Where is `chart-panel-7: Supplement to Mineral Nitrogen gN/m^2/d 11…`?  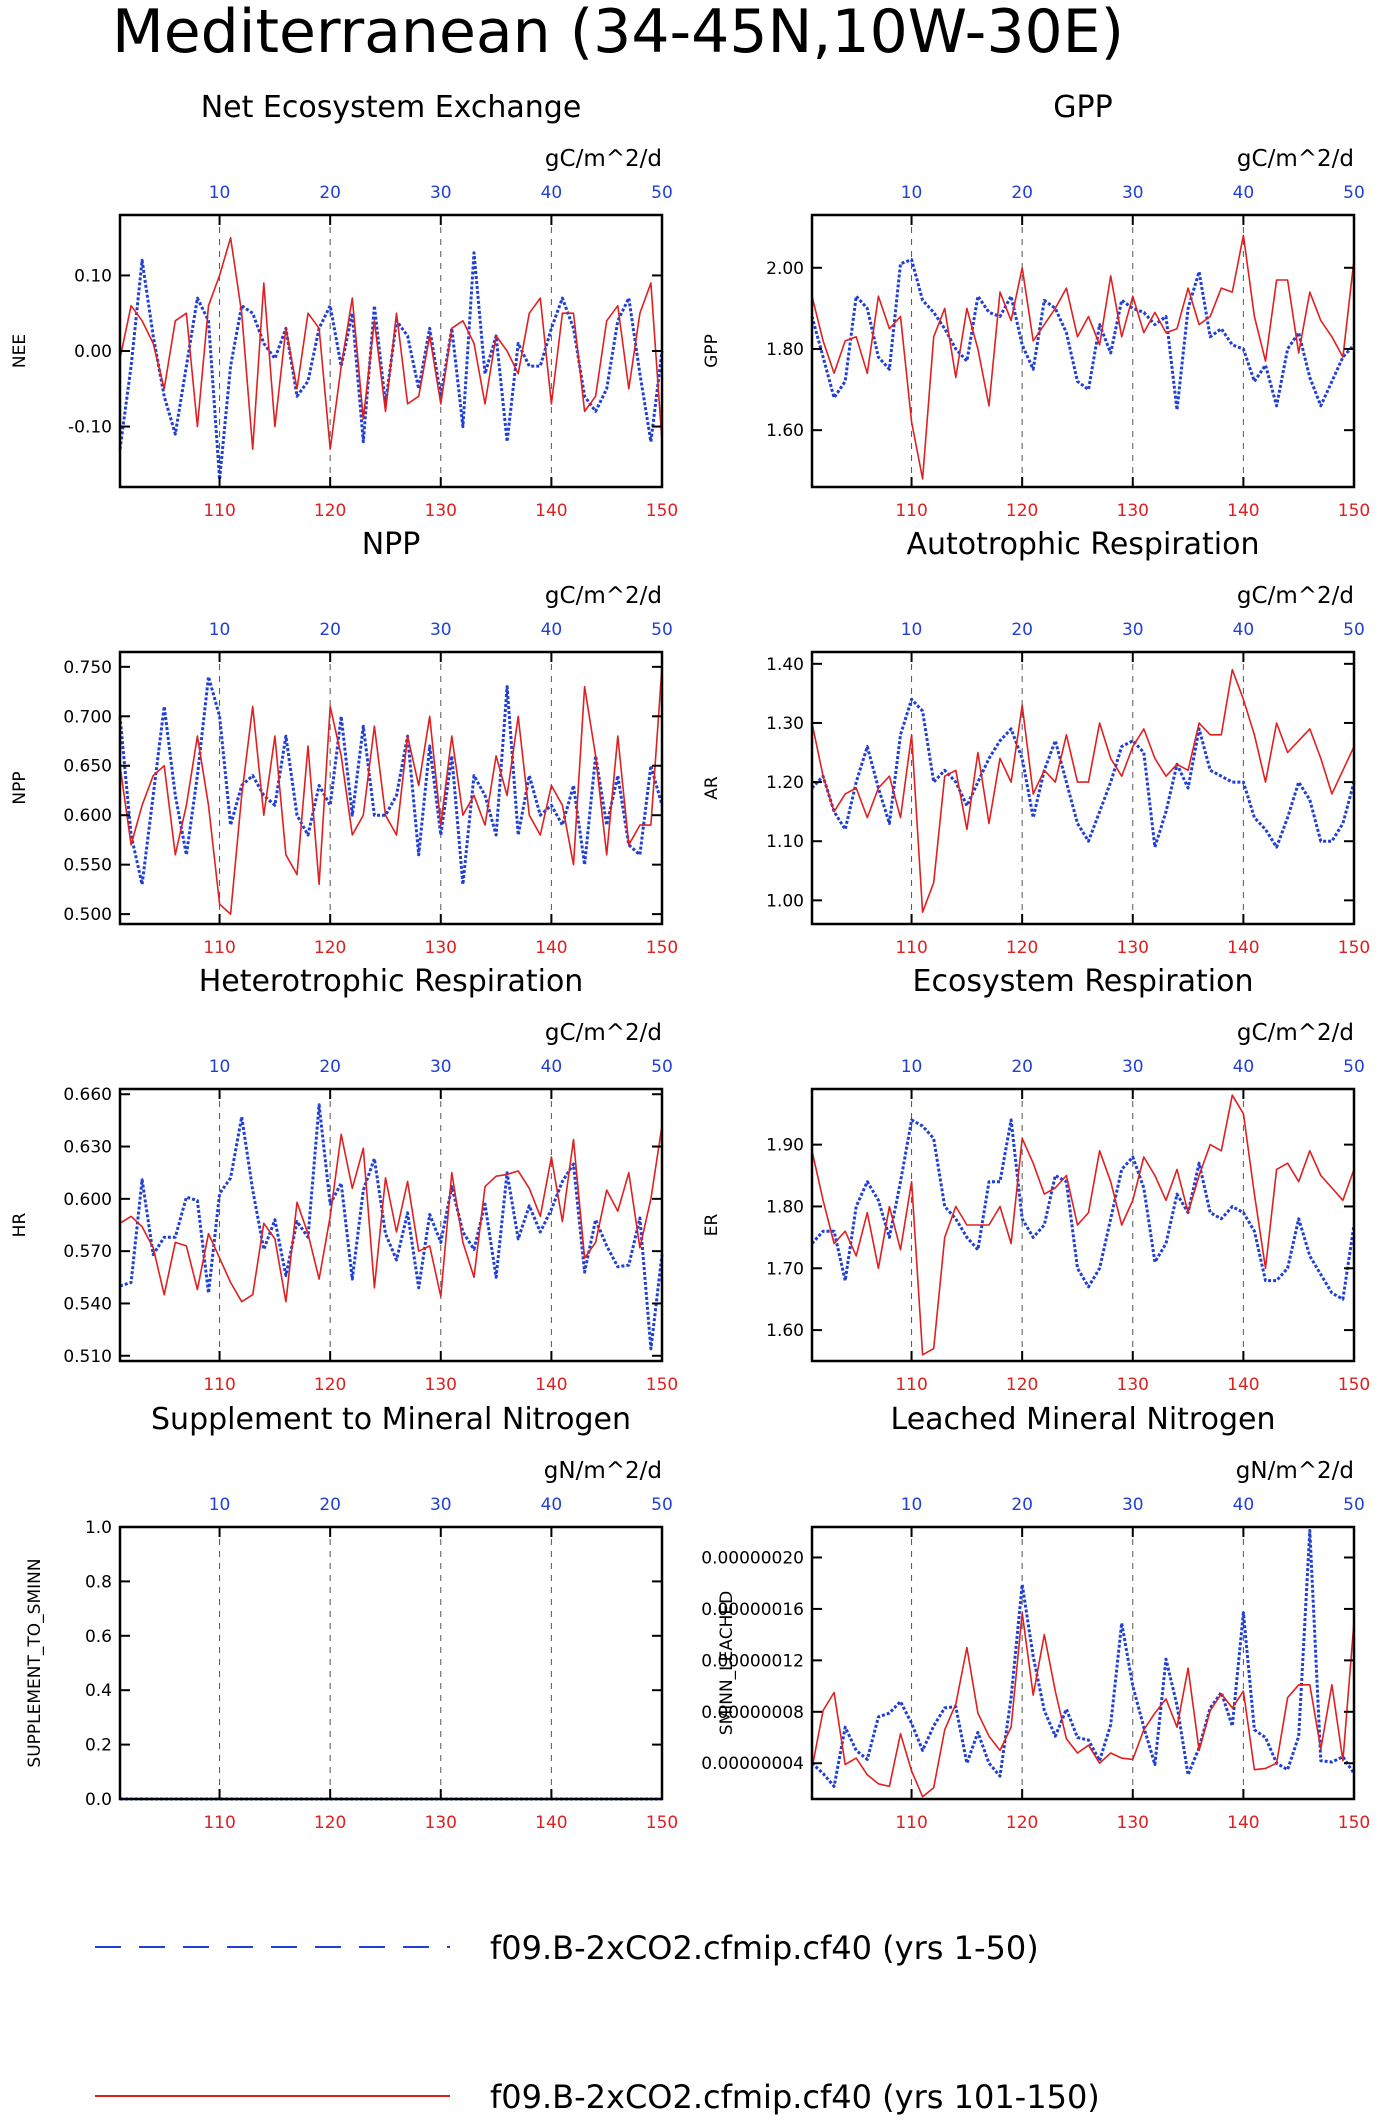
chart-panel-7: Supplement to Mineral Nitrogen gN/m^2/d 11… is located at coordinates (351, 1617).